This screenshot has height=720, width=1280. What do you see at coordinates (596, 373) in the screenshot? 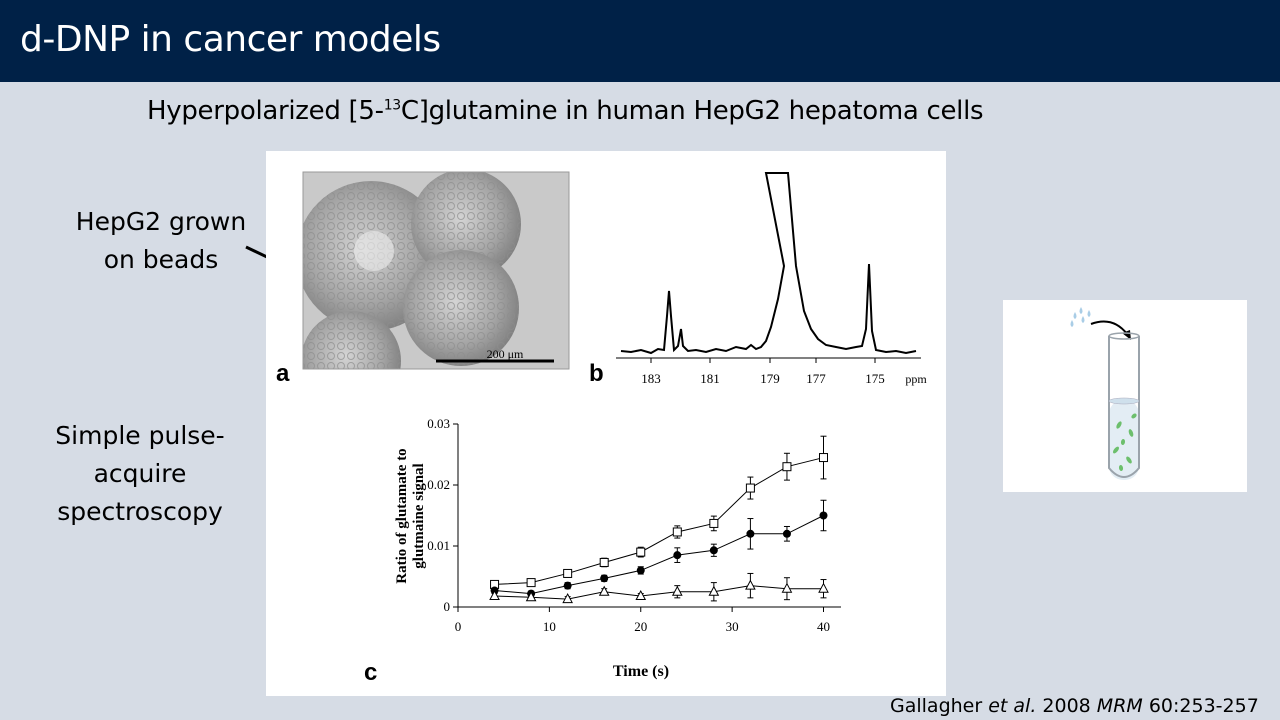
I see `panel-b-letter: b` at bounding box center [596, 373].